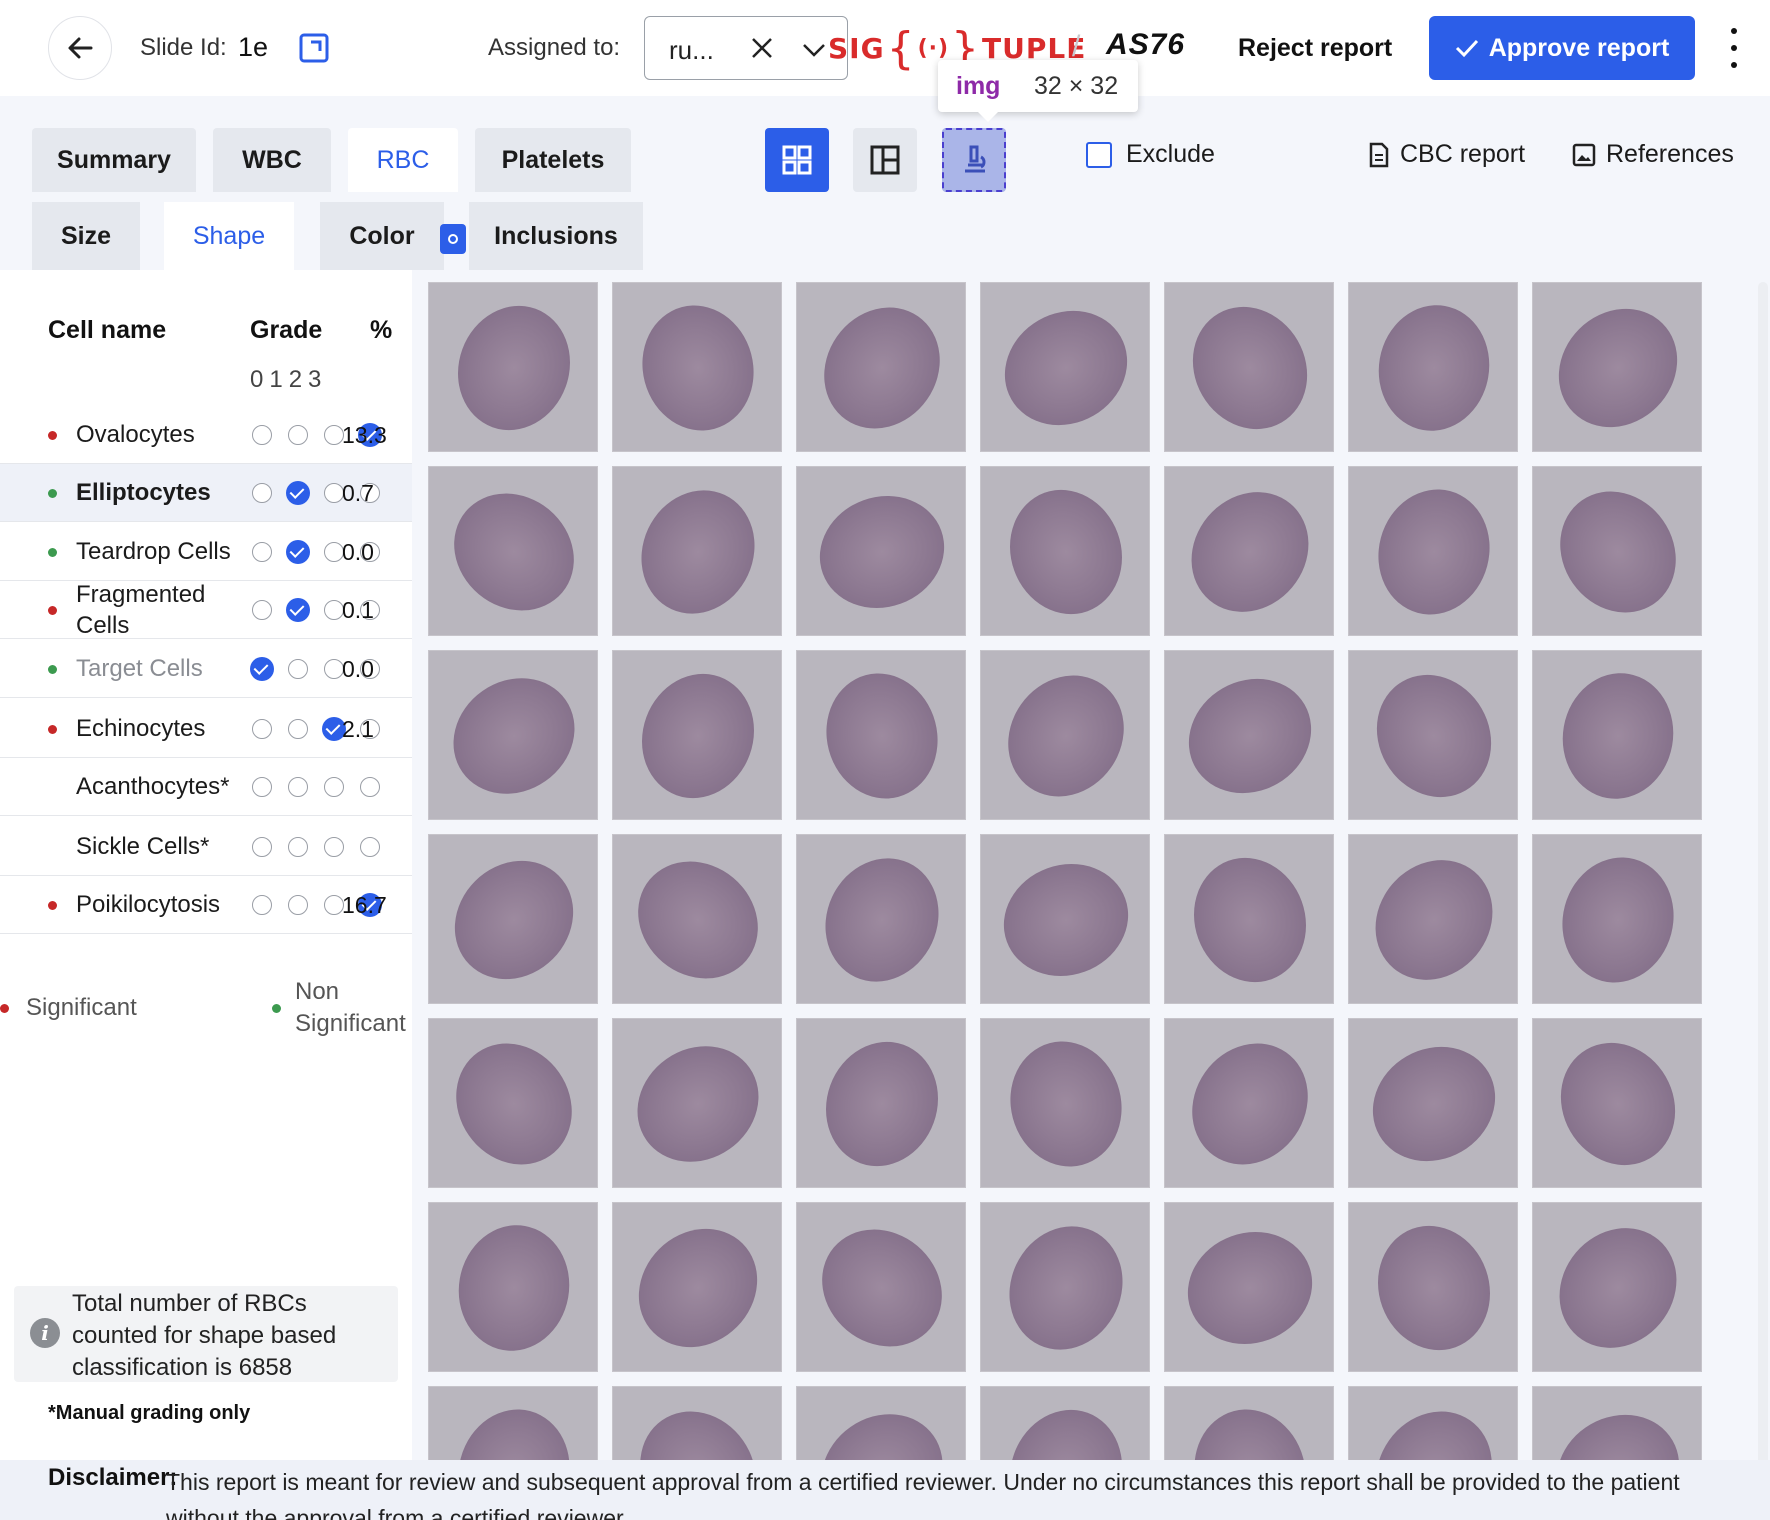  Describe the element at coordinates (1763, 877) in the screenshot. I see `gallery-scrollbar` at that location.